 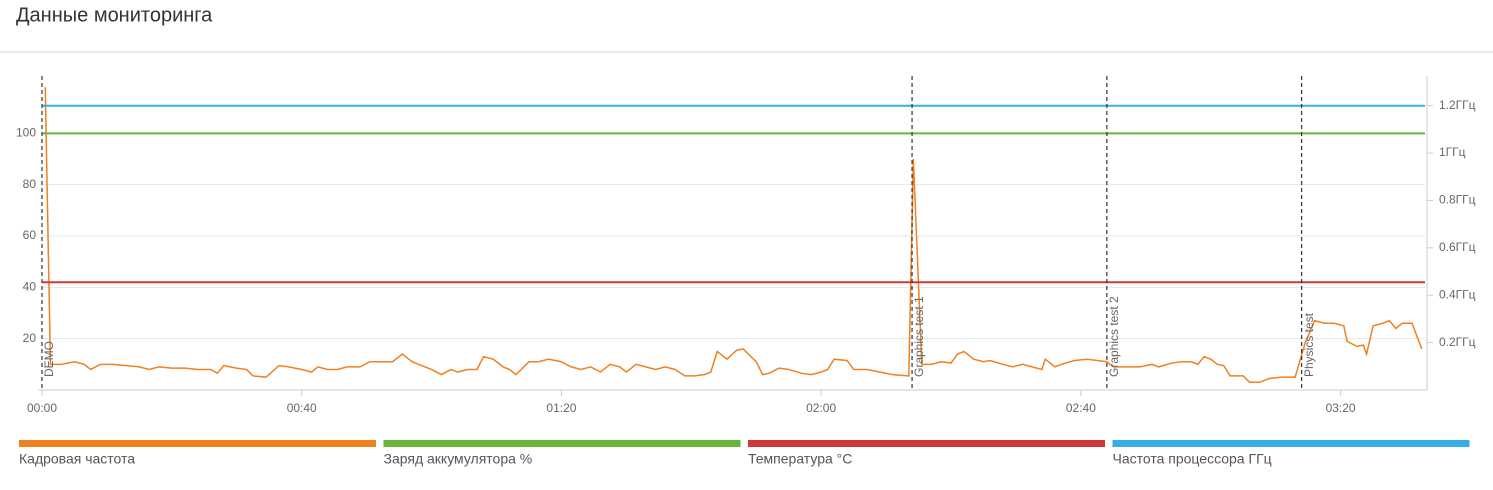 What do you see at coordinates (1452, 152) in the screenshot?
I see `y2-tick-label: 1ГГц` at bounding box center [1452, 152].